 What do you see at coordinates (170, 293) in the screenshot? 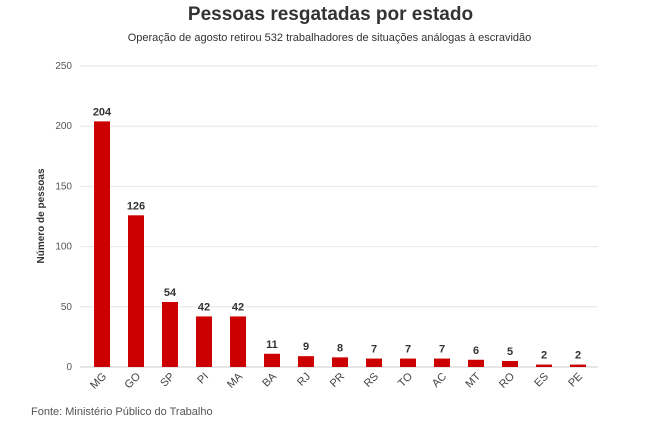
I see `data-label: 54` at bounding box center [170, 293].